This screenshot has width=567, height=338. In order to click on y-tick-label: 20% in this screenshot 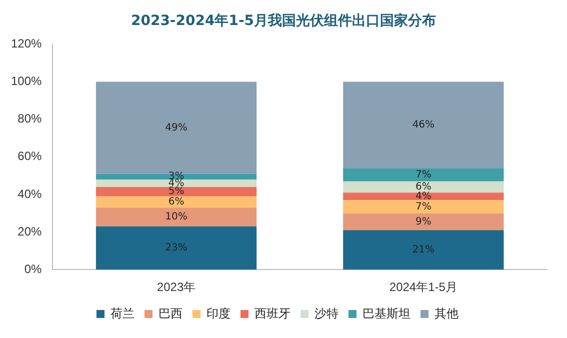, I will do `click(30, 231)`.